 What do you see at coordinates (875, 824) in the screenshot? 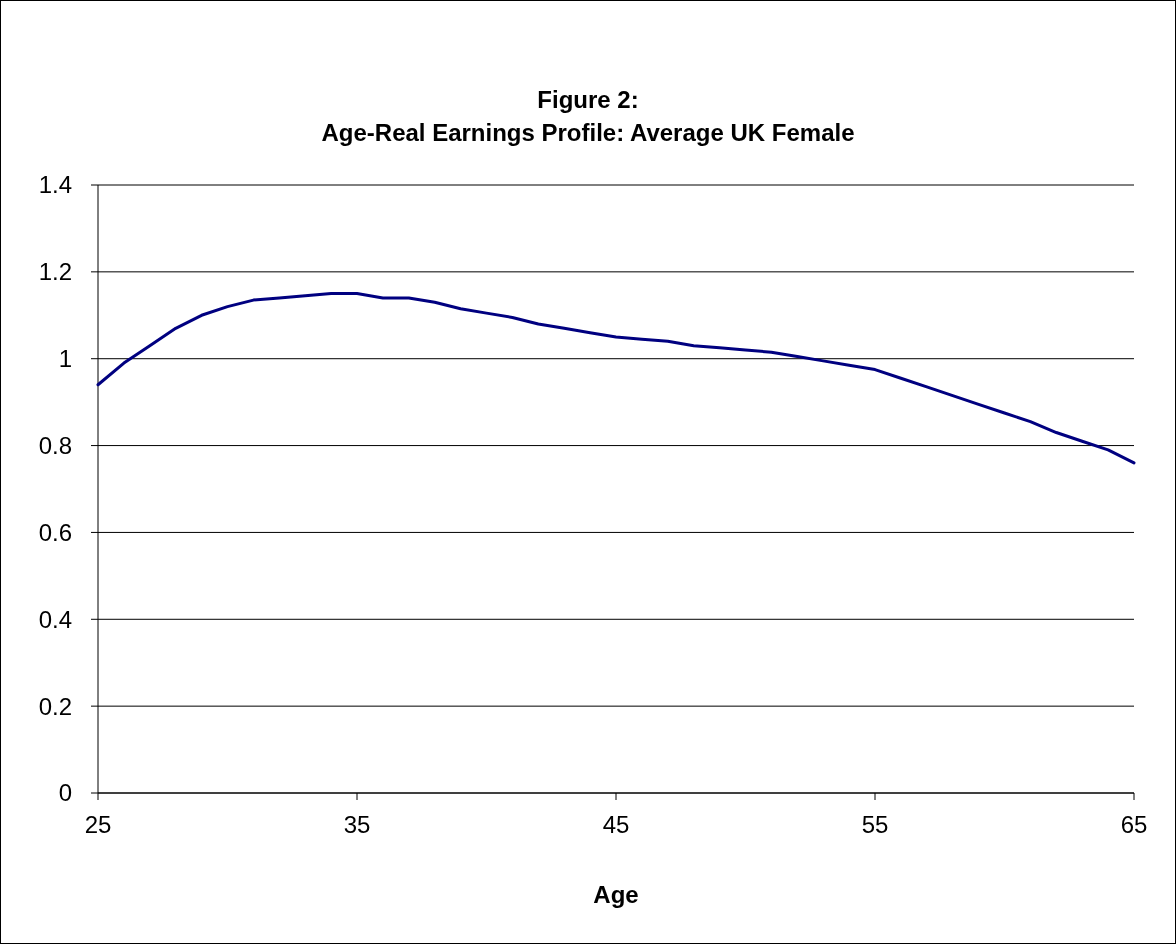
I see `x-tick-label: 55` at bounding box center [875, 824].